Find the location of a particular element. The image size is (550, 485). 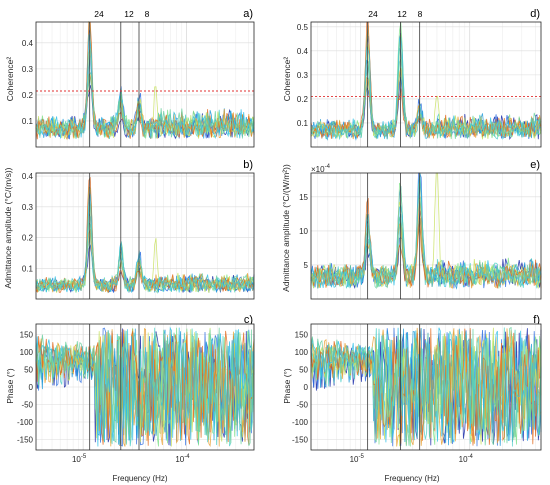

panel-b: Admittance amplitude (°C/(m/s)) b) is located at coordinates (128, 224).